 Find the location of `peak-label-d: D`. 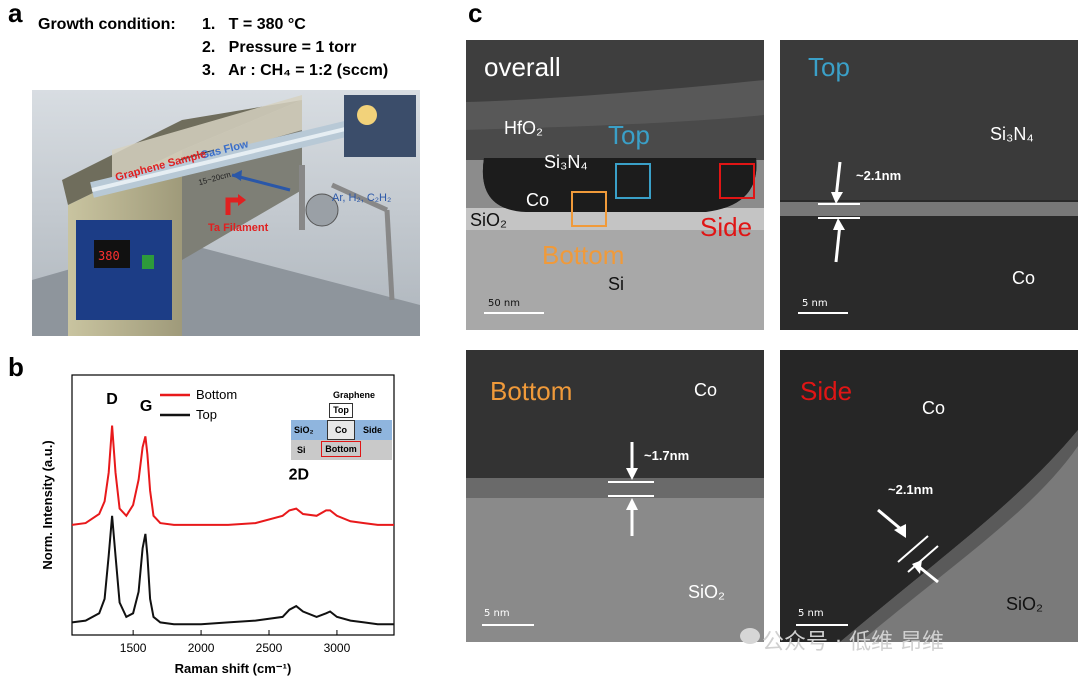

peak-label-d: D is located at coordinates (112, 399).